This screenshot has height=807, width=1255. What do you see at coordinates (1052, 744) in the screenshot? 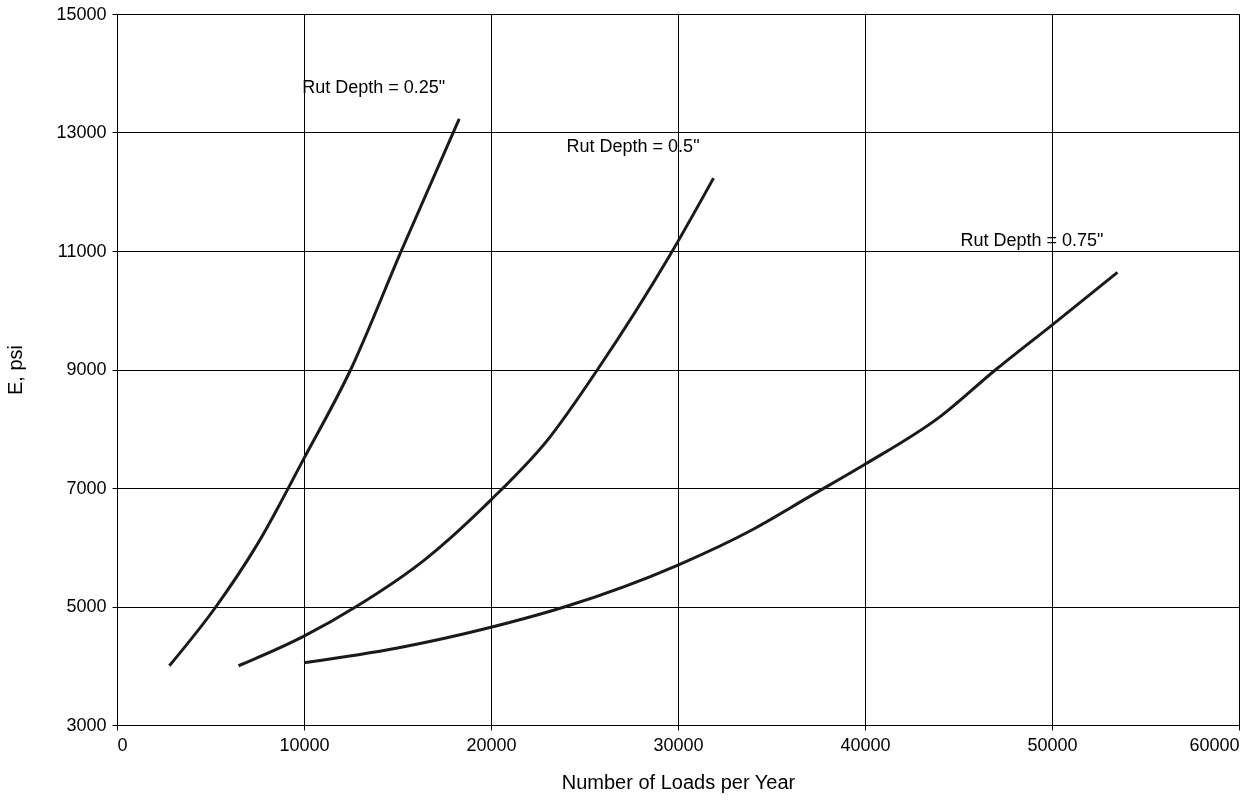
I see `x-tick-label: 50000` at bounding box center [1052, 744].